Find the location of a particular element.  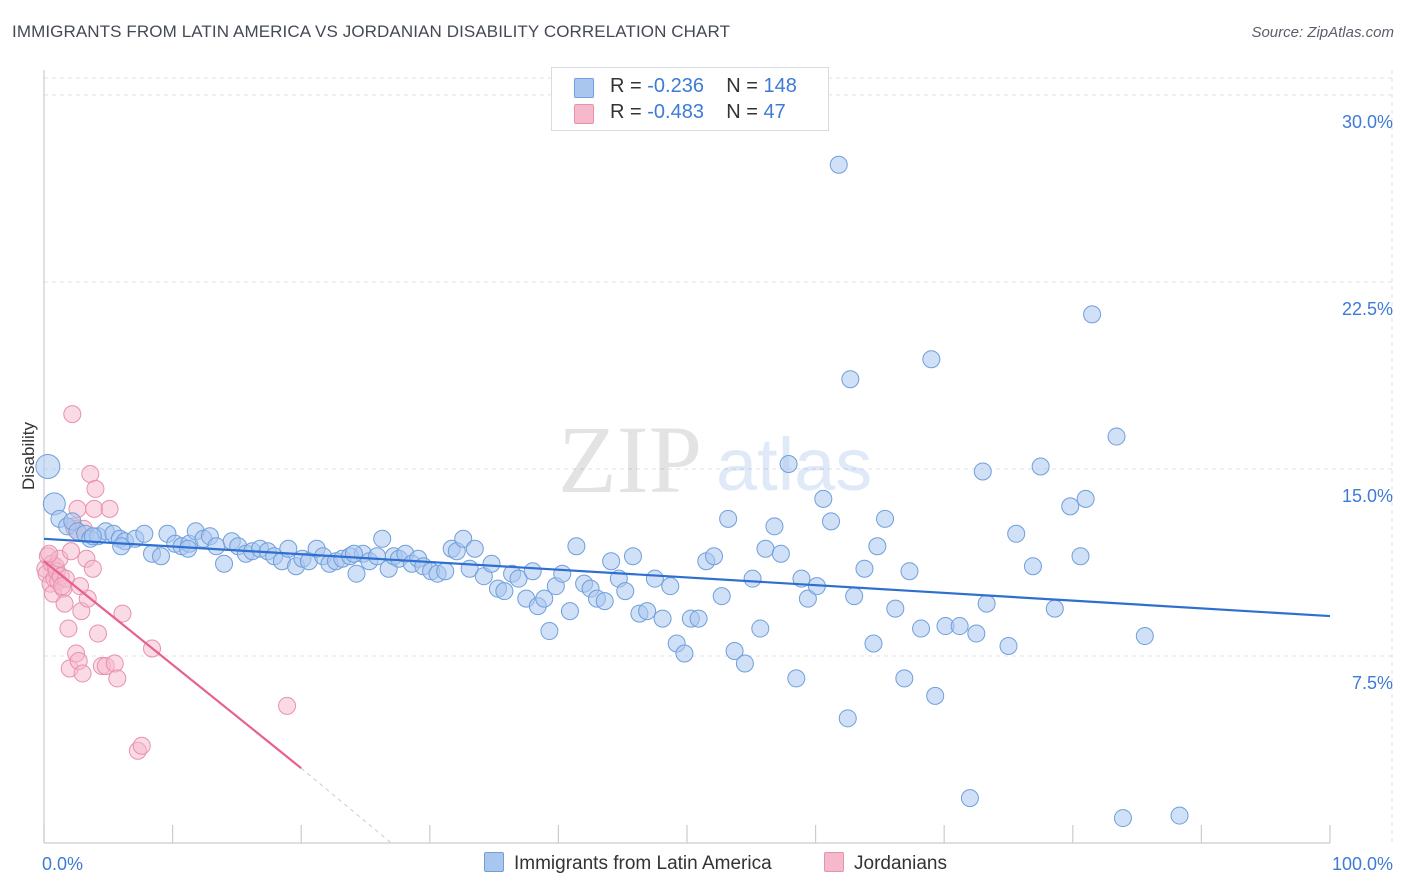

y-tick-label: 7.5% is located at coordinates (1372, 683).